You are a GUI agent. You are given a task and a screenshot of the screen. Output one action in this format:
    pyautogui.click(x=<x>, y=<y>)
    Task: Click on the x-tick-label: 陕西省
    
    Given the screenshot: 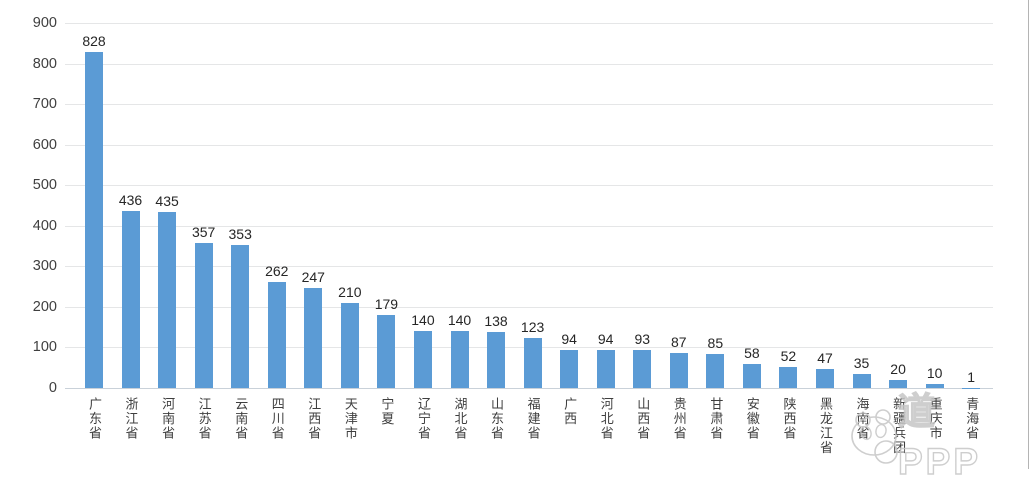 What is the action you would take?
    pyautogui.click(x=788, y=419)
    